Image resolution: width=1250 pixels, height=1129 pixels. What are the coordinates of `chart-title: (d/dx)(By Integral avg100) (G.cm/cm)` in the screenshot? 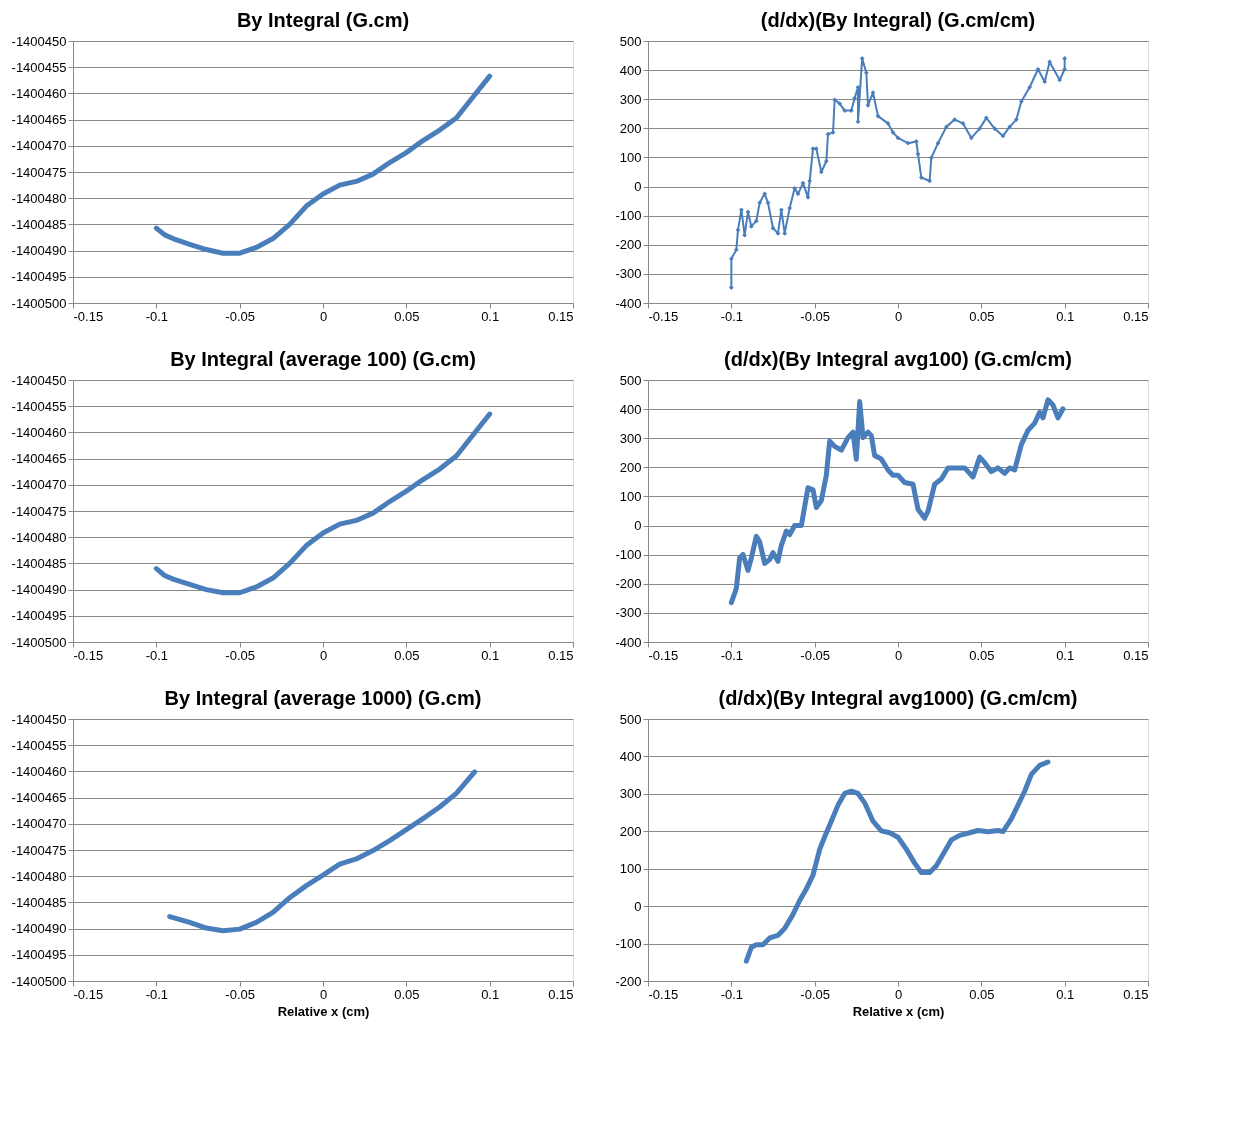 It's located at (898, 359).